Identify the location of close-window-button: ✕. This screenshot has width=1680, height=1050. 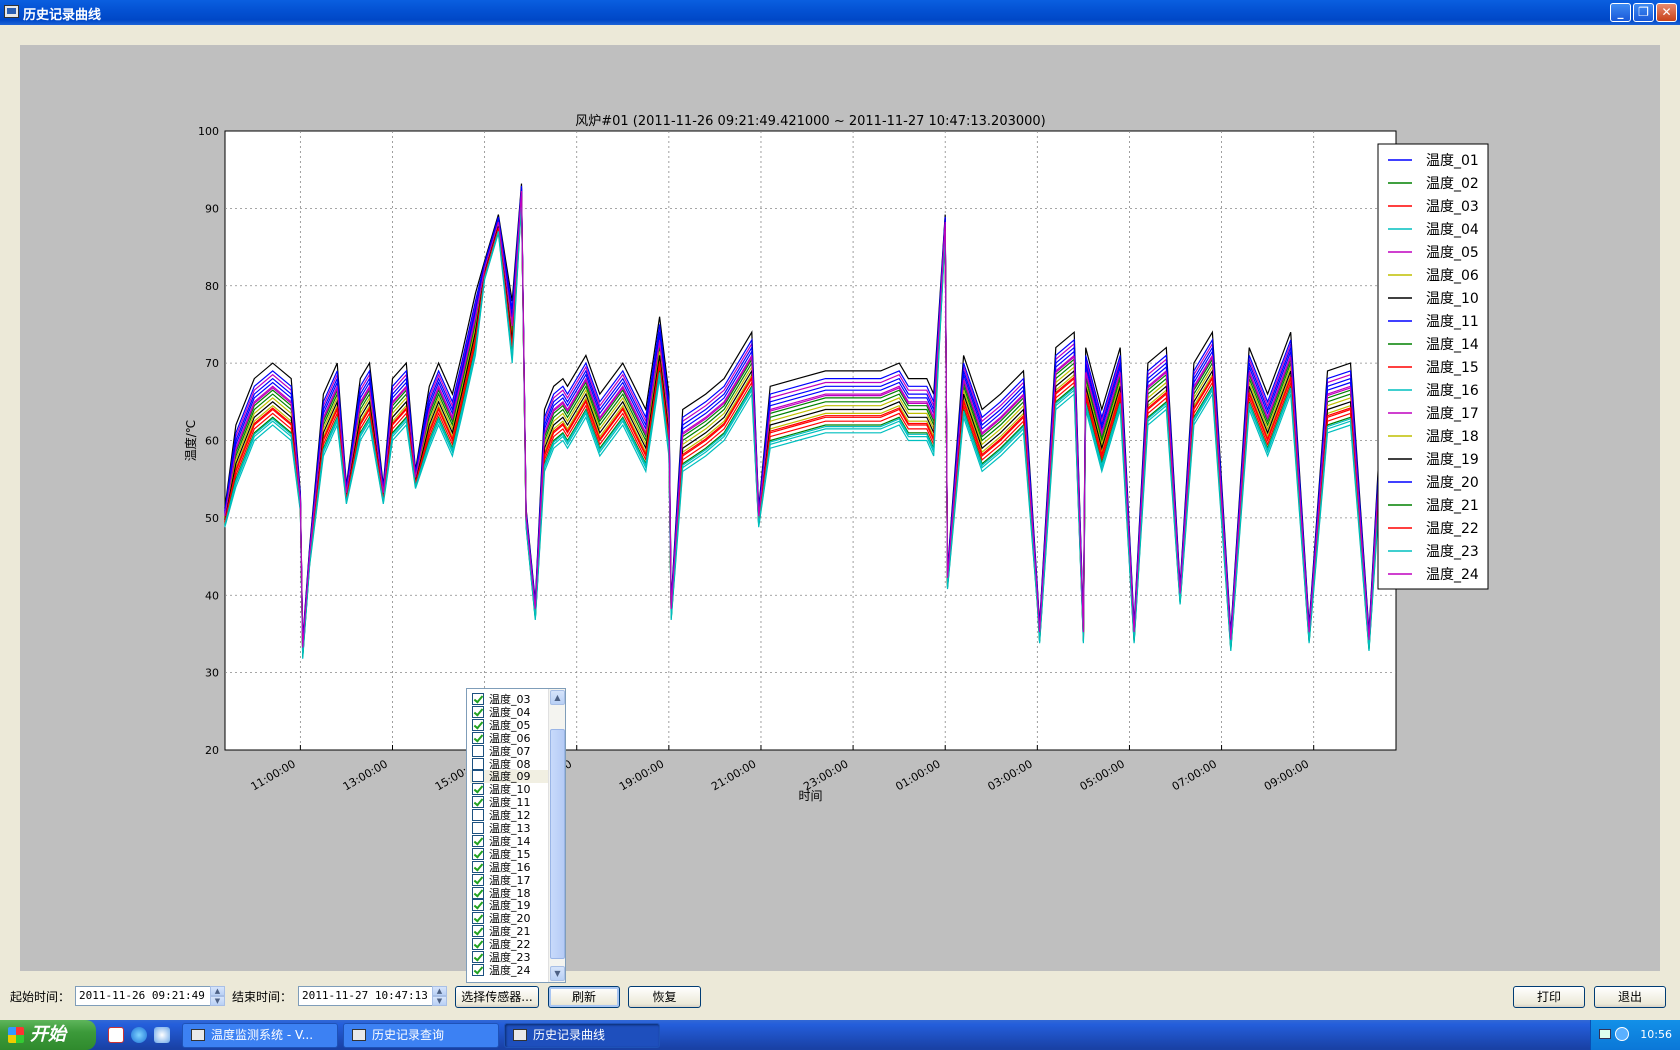
(1666, 12).